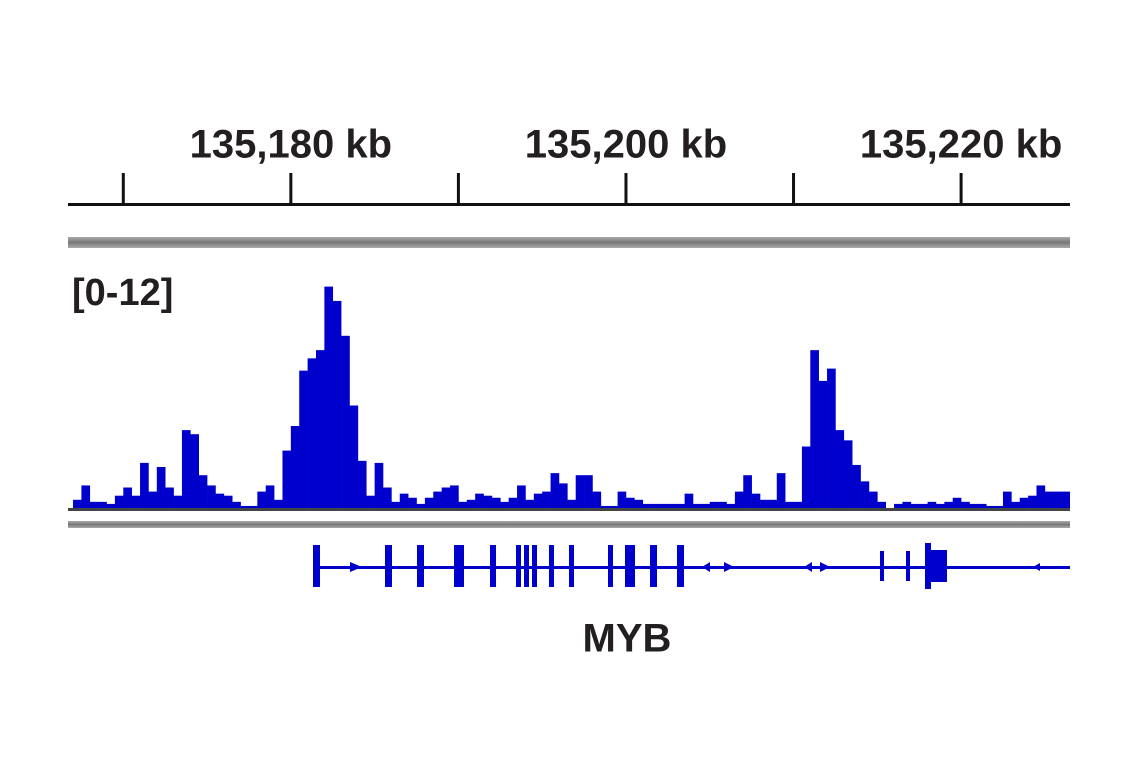 This screenshot has width=1141, height=768. What do you see at coordinates (691, 566) in the screenshot?
I see `gene-model` at bounding box center [691, 566].